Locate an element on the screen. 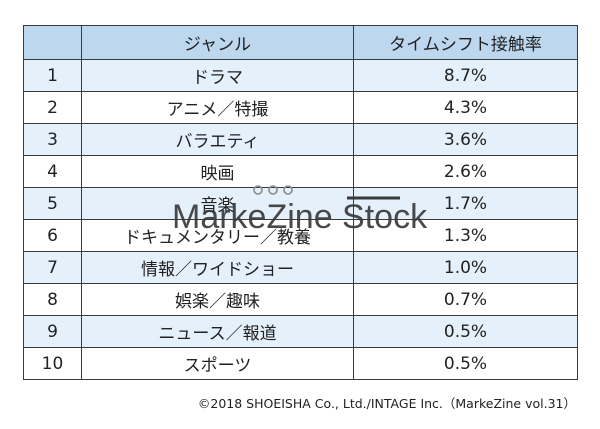  rate-cell: 3.6% is located at coordinates (465, 139).